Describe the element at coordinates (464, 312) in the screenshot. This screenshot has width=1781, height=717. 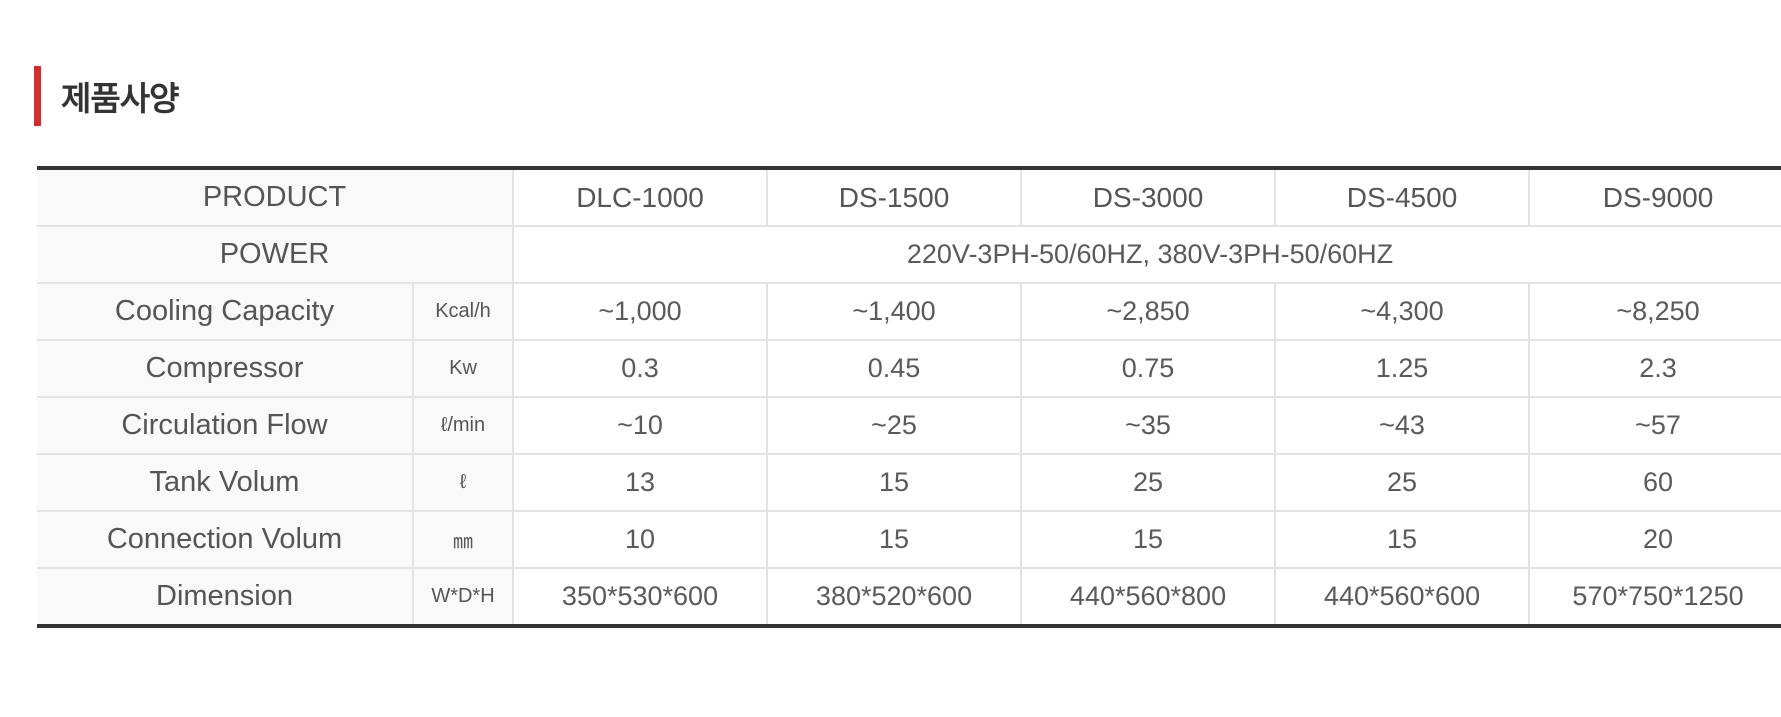
I see `row-unit: Kcal/h` at that location.